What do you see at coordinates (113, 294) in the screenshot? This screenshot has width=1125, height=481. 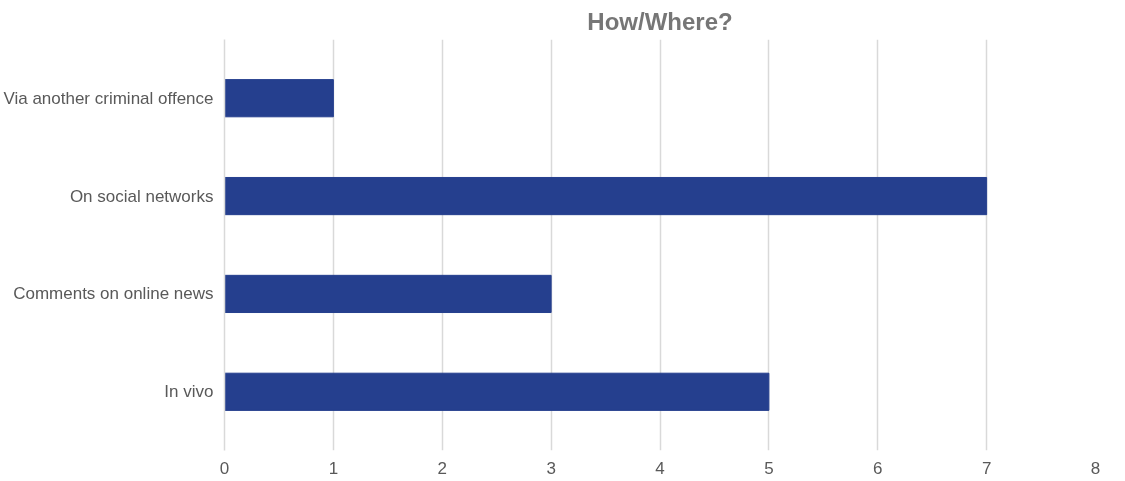 I see `y-tick-label: Comments on online news` at bounding box center [113, 294].